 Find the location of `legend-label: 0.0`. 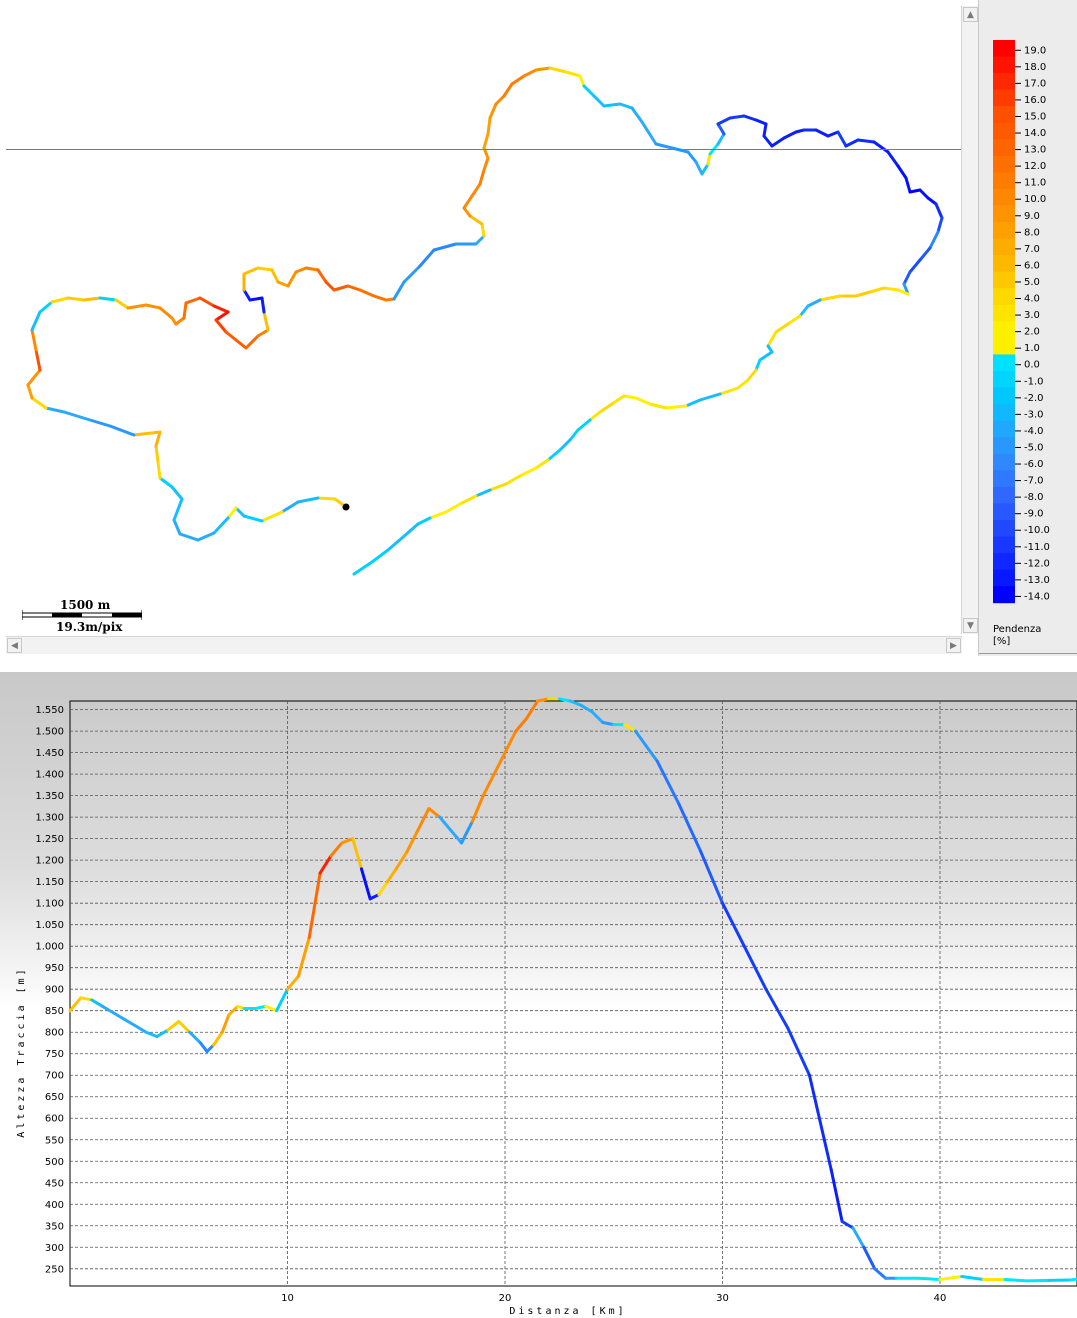

legend-label: 0.0 is located at coordinates (1032, 365).